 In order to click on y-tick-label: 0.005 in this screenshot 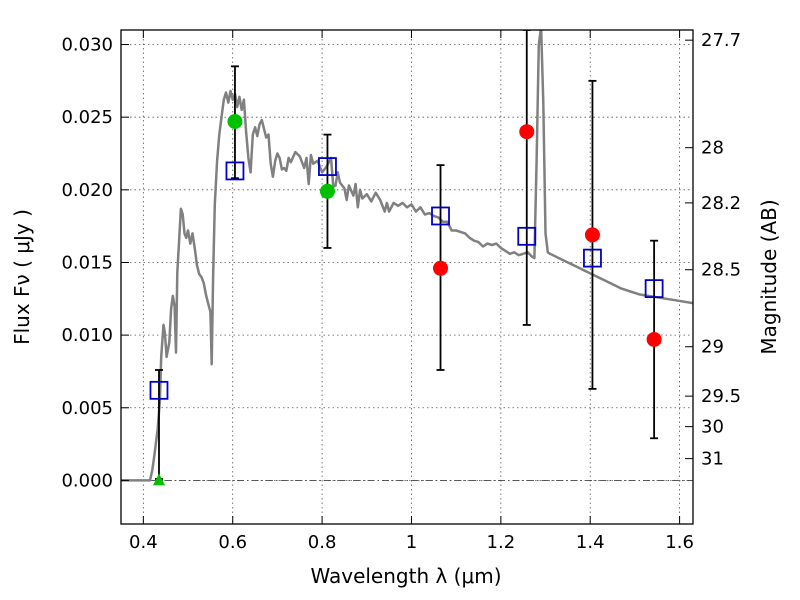, I will do `click(87, 408)`.